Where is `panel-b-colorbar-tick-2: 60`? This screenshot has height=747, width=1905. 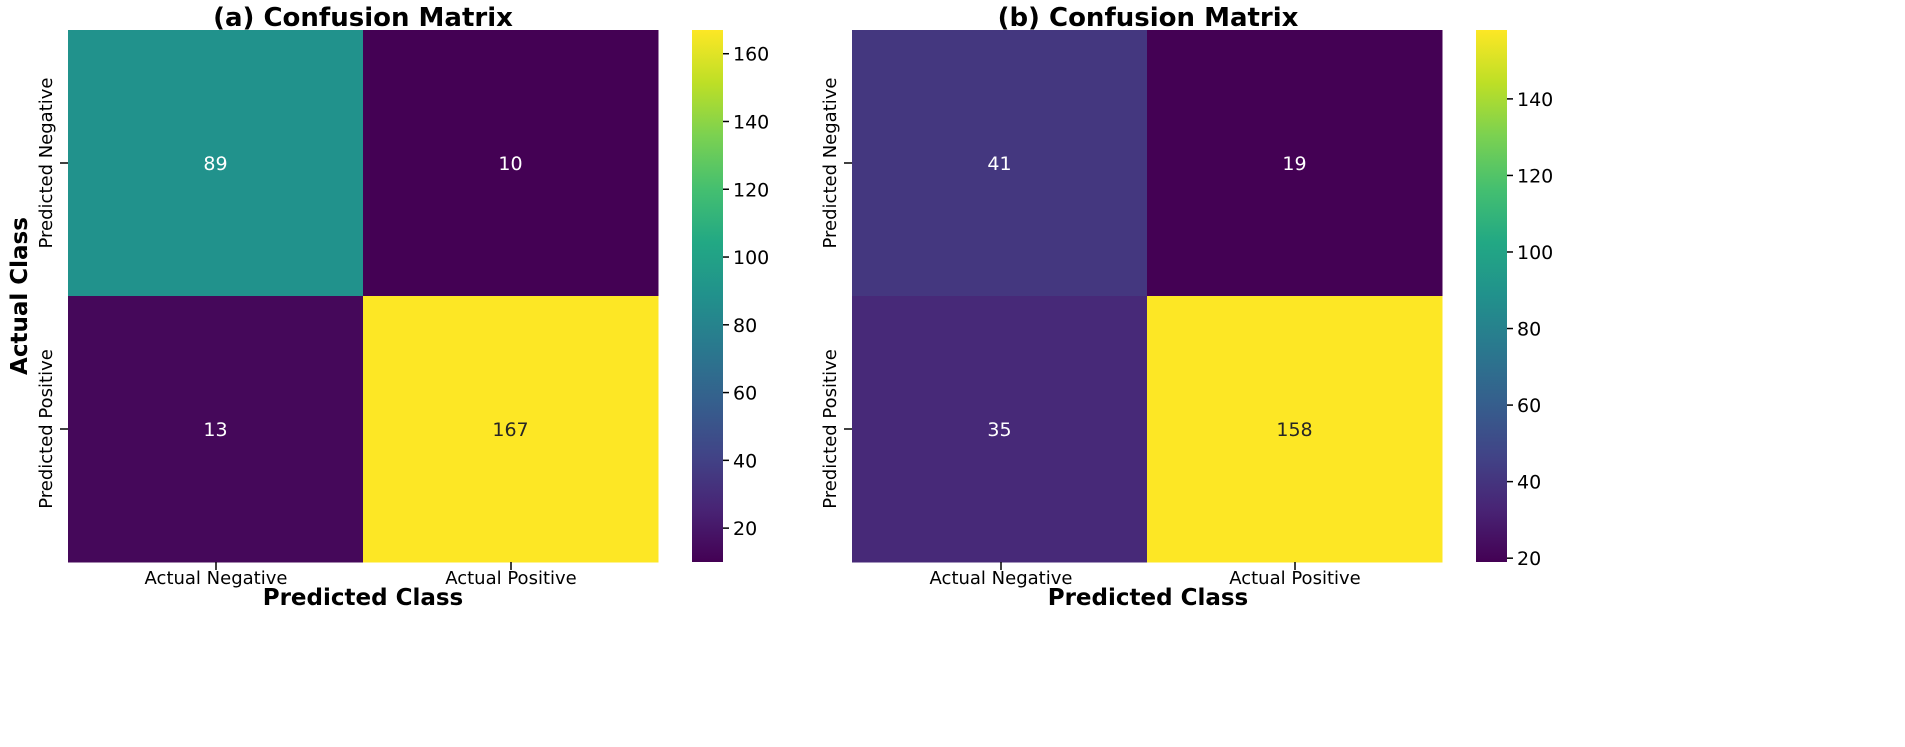 panel-b-colorbar-tick-2: 60 is located at coordinates (1529, 406).